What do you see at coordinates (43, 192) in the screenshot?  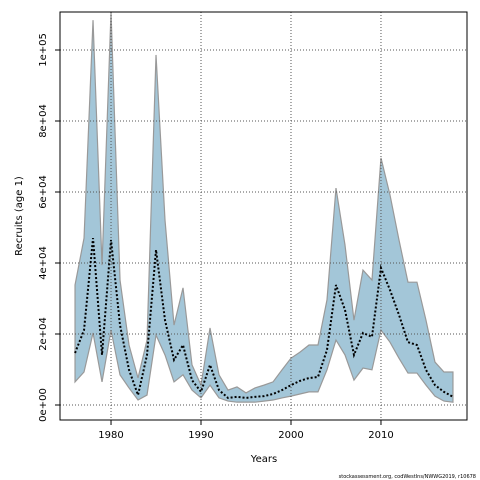 I see `y-tick-label: 6e+04` at bounding box center [43, 192].